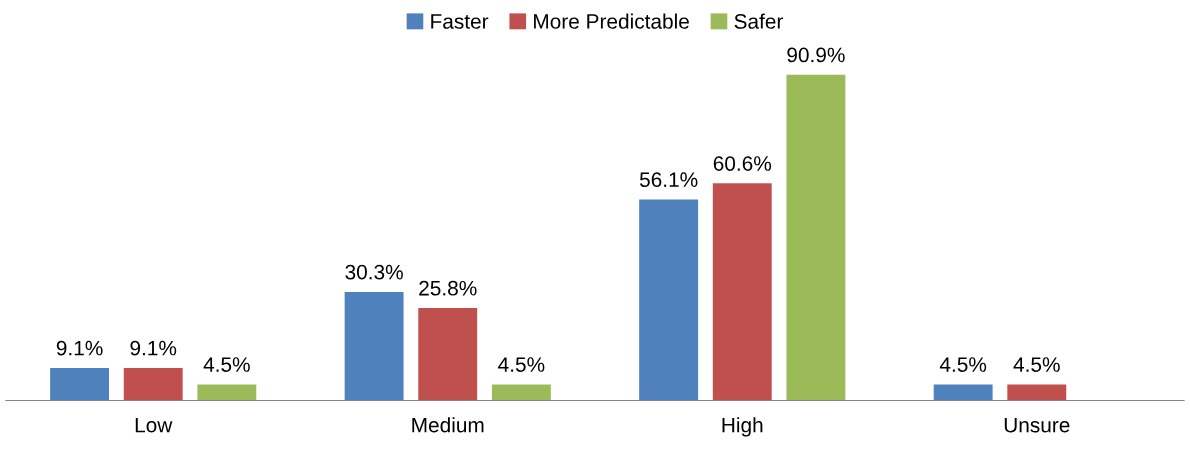  I want to click on x-tick-label: Unsure, so click(1037, 425).